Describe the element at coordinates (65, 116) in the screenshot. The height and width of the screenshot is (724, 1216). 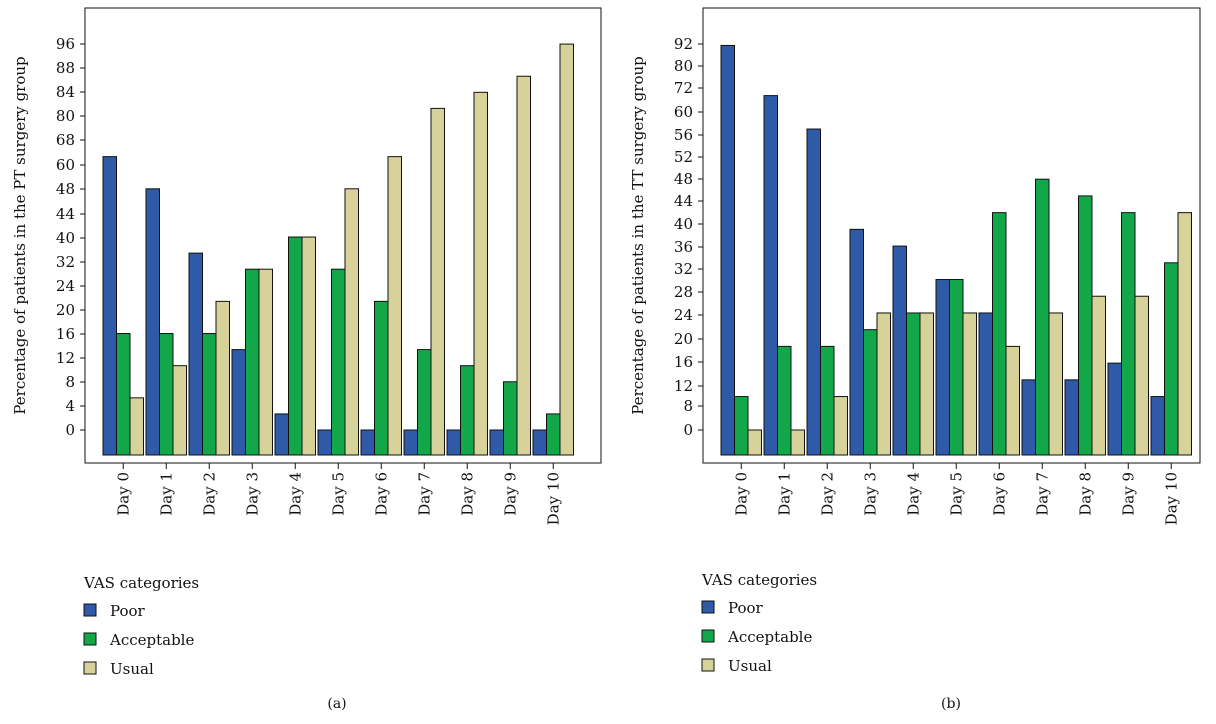
I see `y-tick-label: 80` at that location.